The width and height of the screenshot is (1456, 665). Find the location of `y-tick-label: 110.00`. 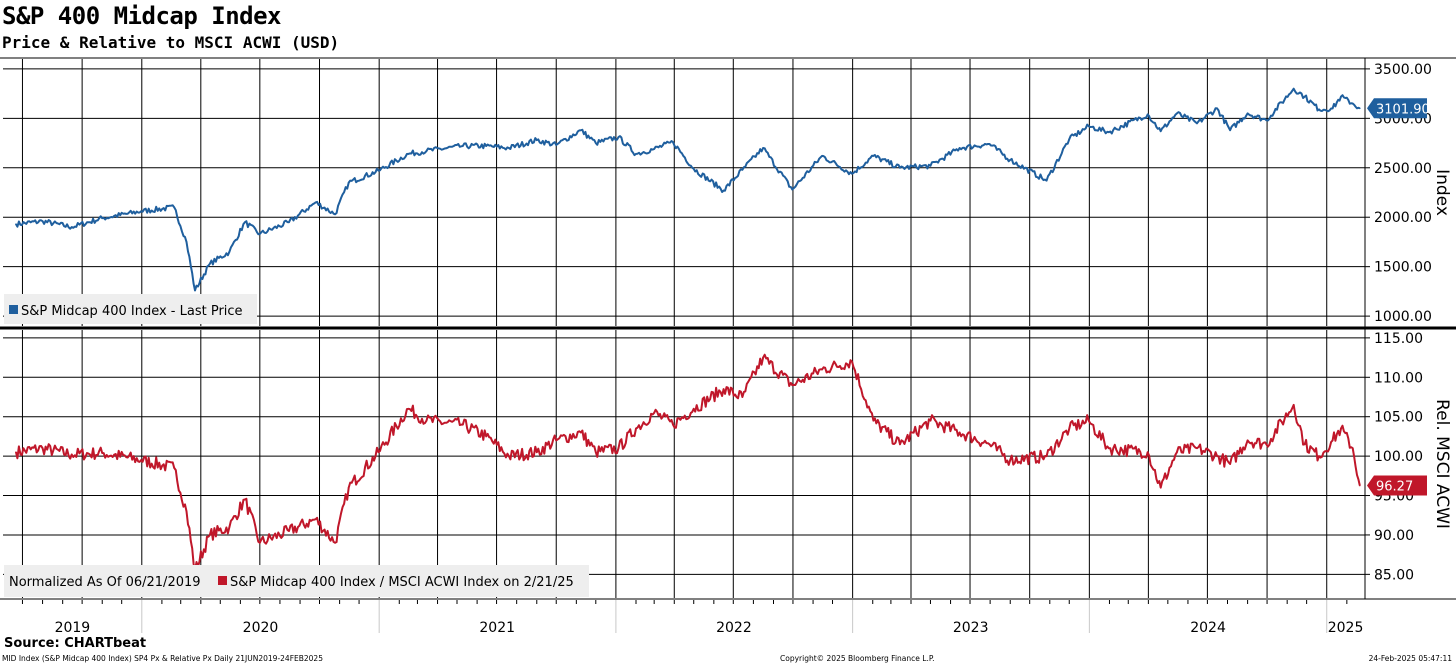

y-tick-label: 110.00 is located at coordinates (1398, 378).